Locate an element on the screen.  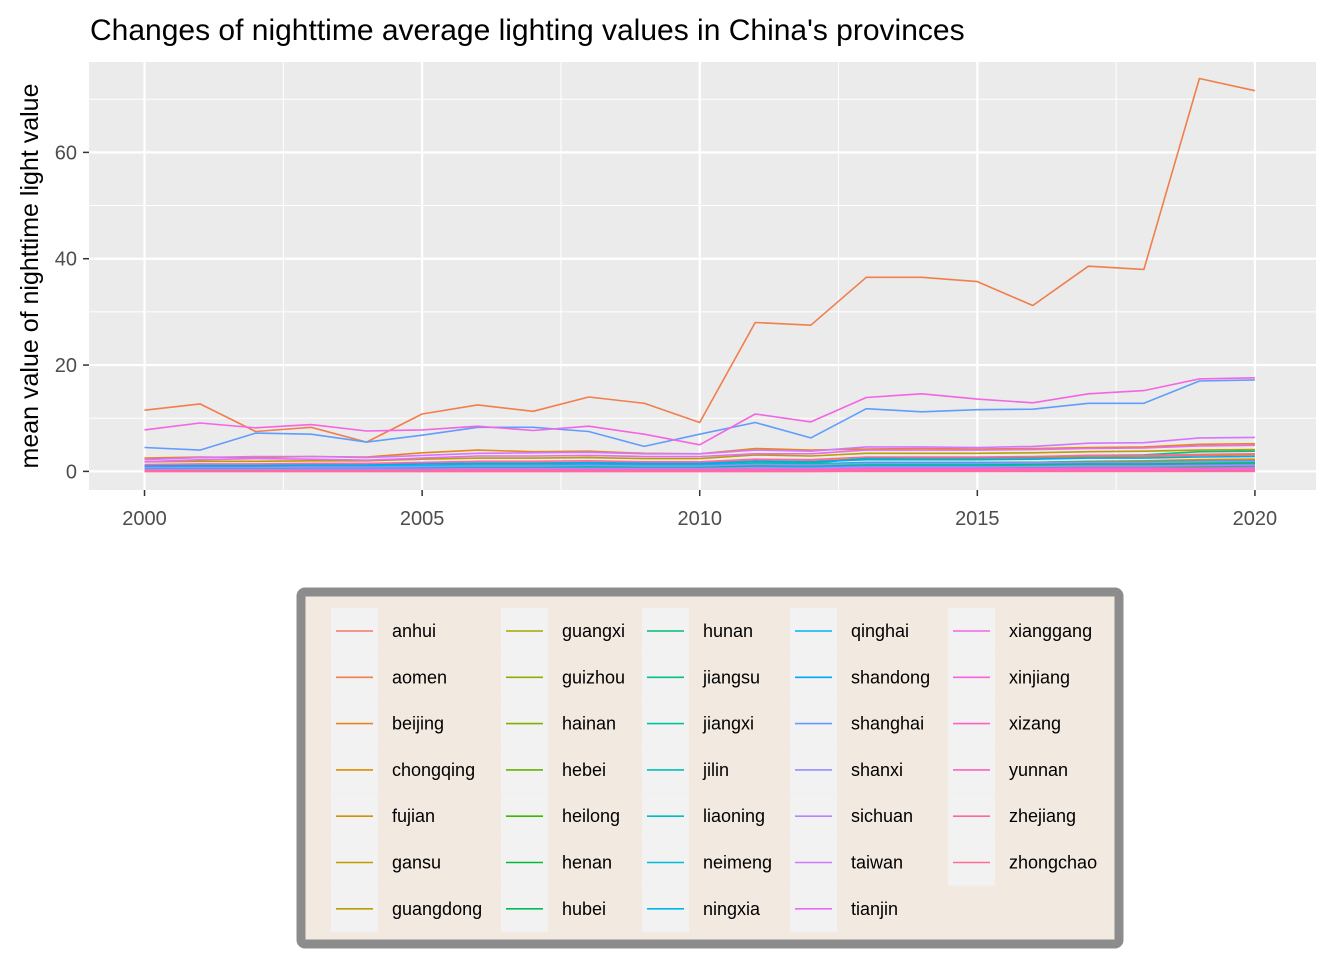
legend-label: shandong is located at coordinates (890, 677).